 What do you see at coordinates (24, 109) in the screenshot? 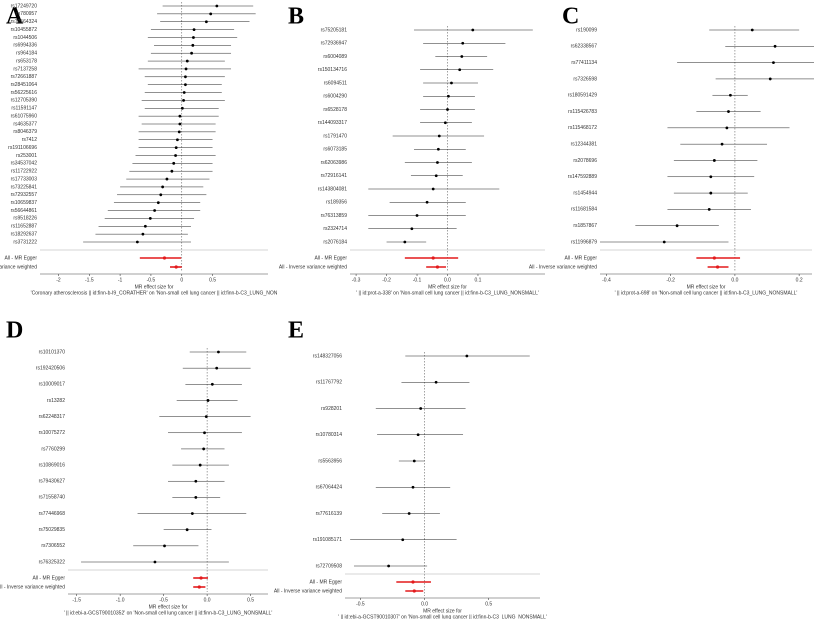
I see `snp-label: rs11591147` at bounding box center [24, 109].